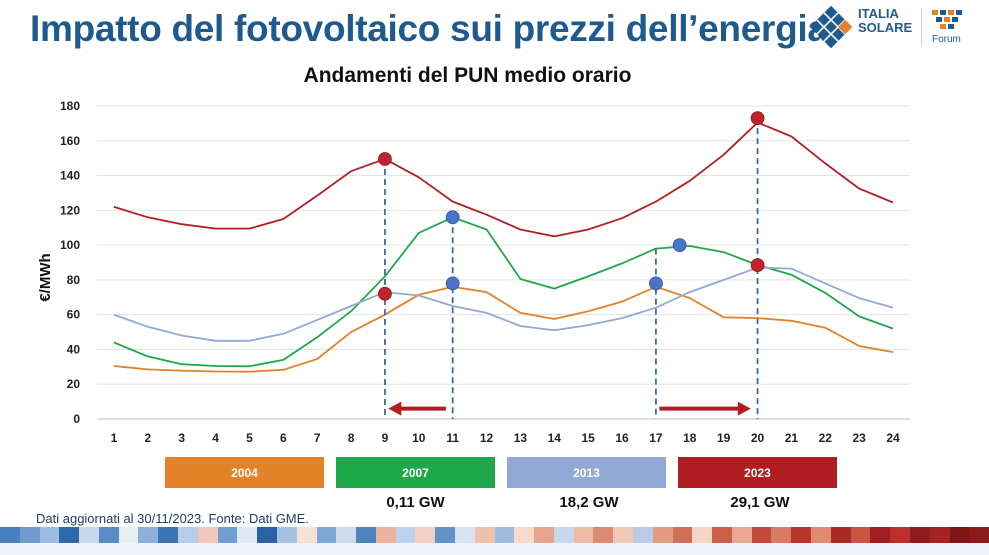 Image resolution: width=989 pixels, height=555 pixels. What do you see at coordinates (249, 438) in the screenshot?
I see `x-tick-label: 5` at bounding box center [249, 438].